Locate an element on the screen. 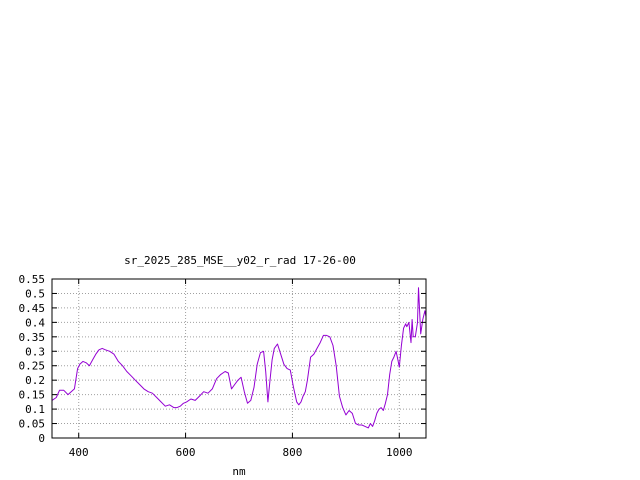 The height and width of the screenshot is (480, 640). y-tick-label: 0.1 is located at coordinates (35, 409).